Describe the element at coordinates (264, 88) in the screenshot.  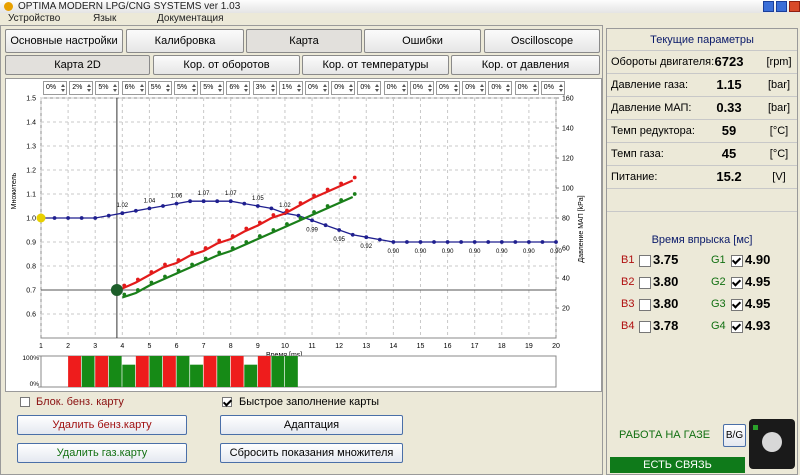
I see `spin-box: 3%` at that location.